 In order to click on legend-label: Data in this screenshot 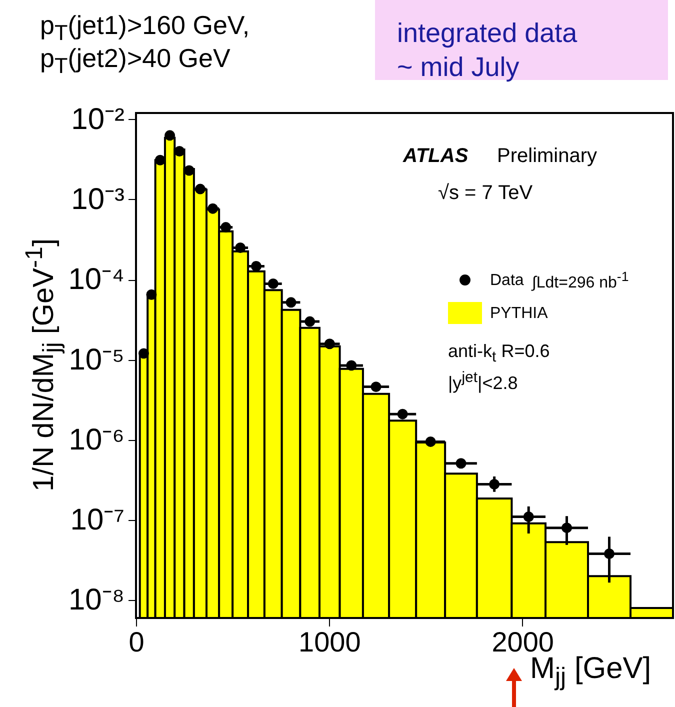, I will do `click(507, 280)`.